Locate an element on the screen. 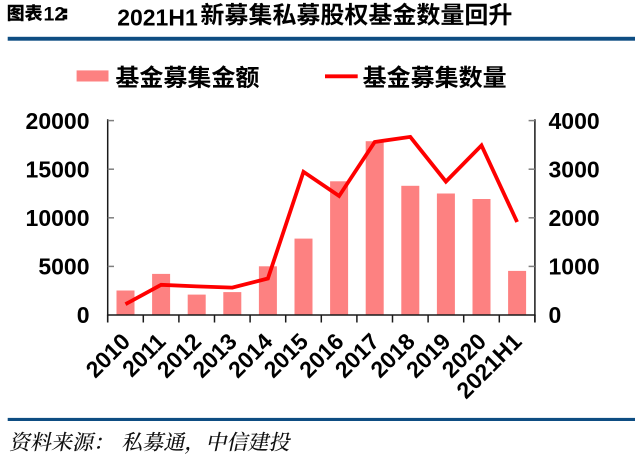 Image resolution: width=635 pixels, height=458 pixels. svg-text: 1000 is located at coordinates (574, 267).